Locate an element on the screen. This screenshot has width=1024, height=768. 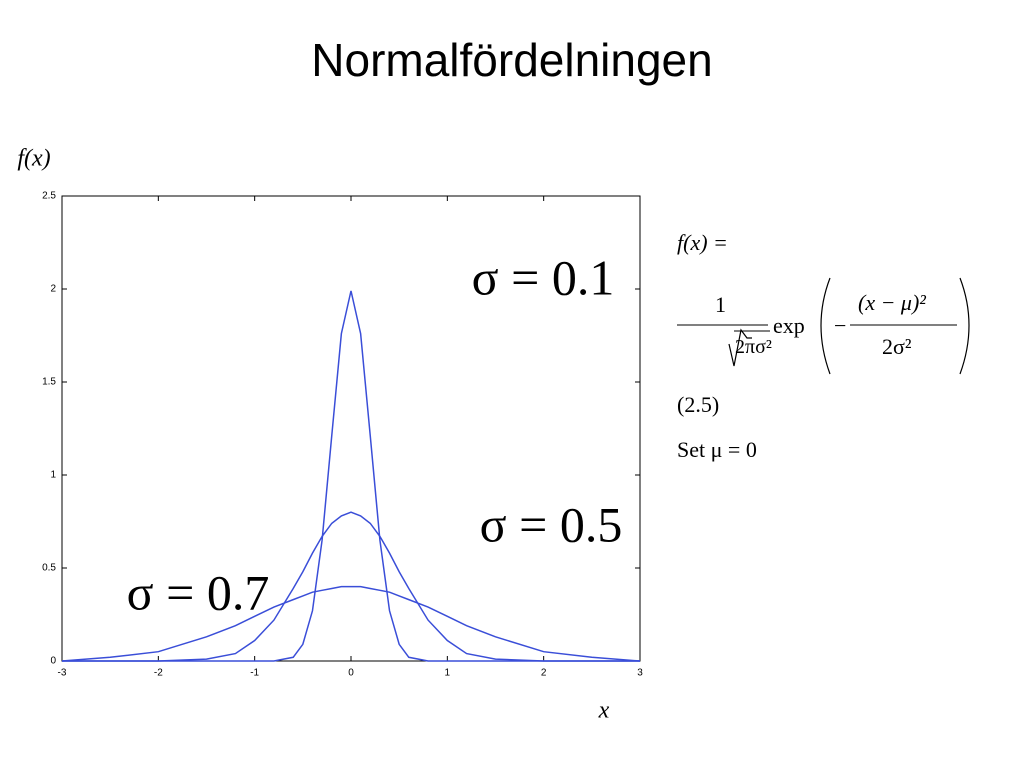
formula-inner-numerator: (x − μ)² is located at coordinates (892, 302).